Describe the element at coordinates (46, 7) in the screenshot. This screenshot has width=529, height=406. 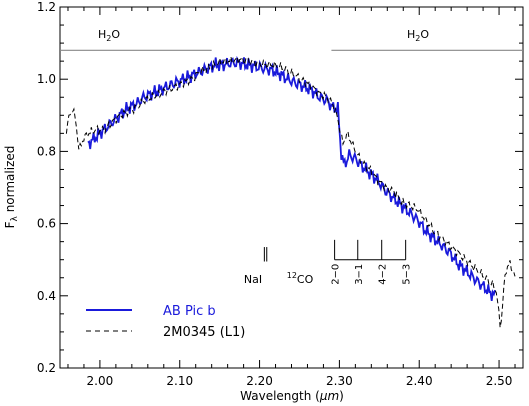
I see `y-tick-label: 1.2` at that location.